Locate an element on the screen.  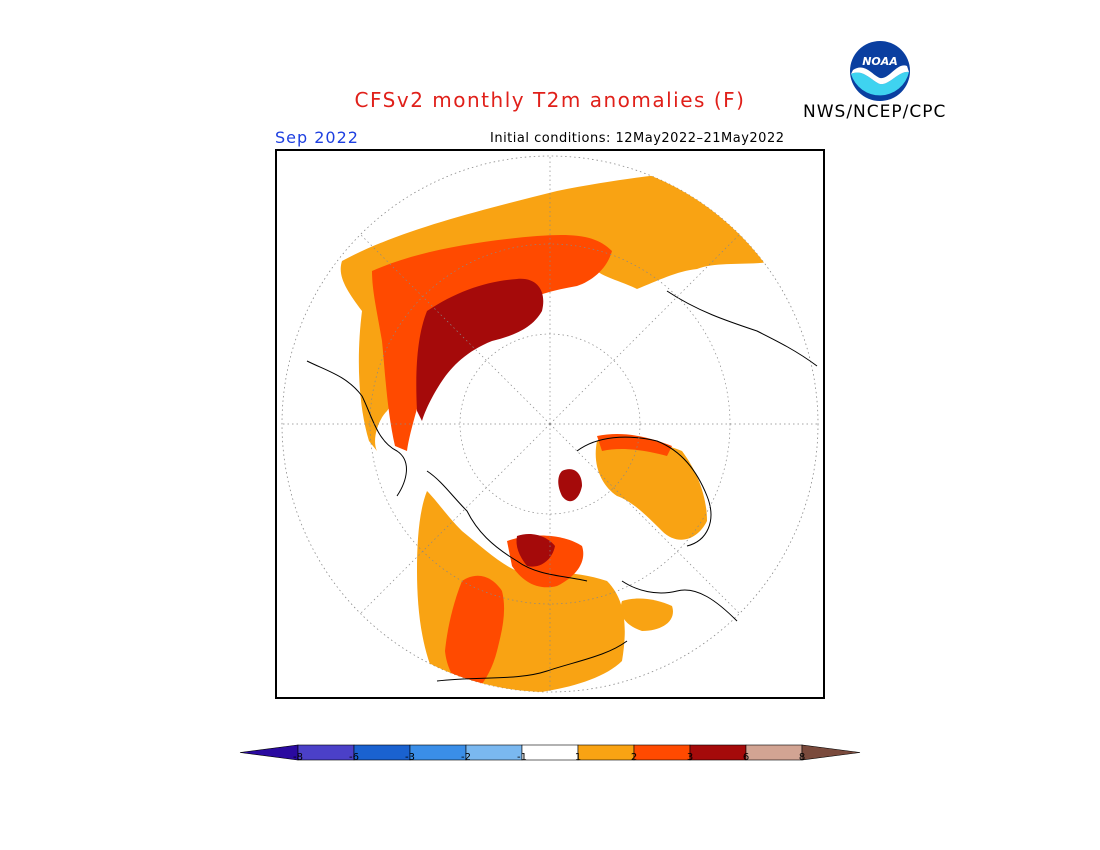
initial-conditions: Initial conditions: 12May2022–21May2022 is located at coordinates (637, 138).